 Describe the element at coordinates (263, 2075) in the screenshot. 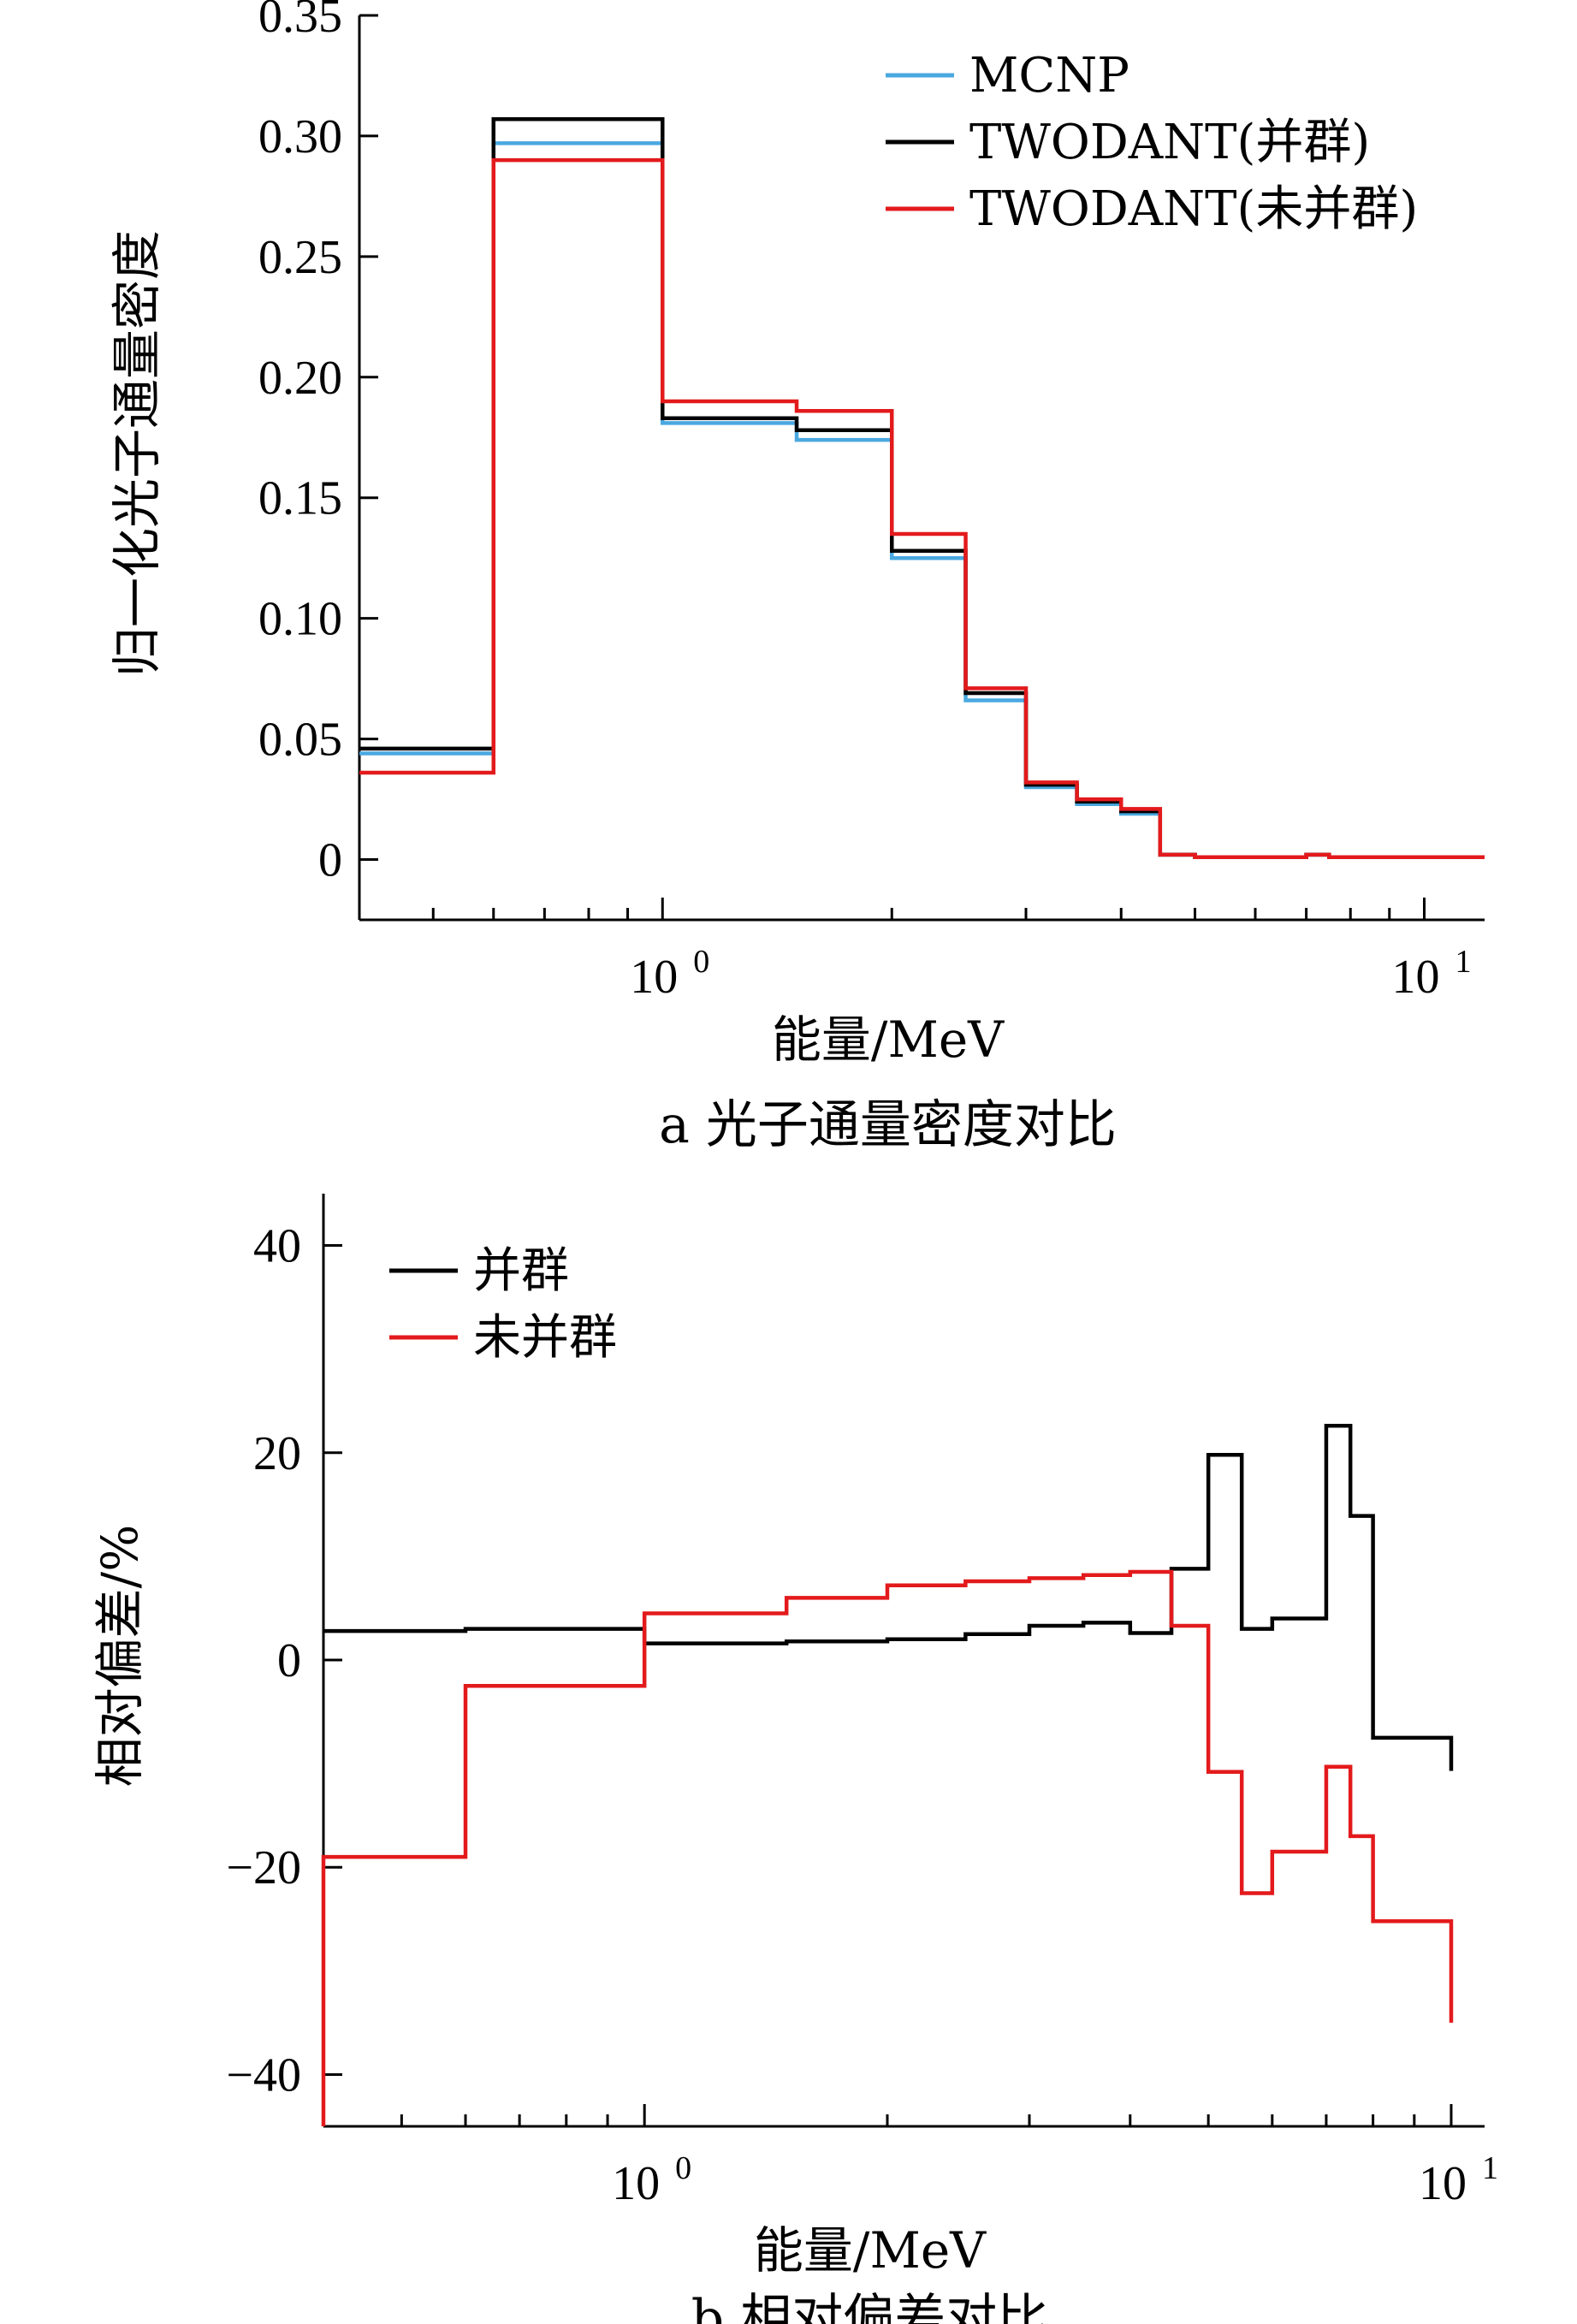

I see `y-tick-label: −40` at that location.